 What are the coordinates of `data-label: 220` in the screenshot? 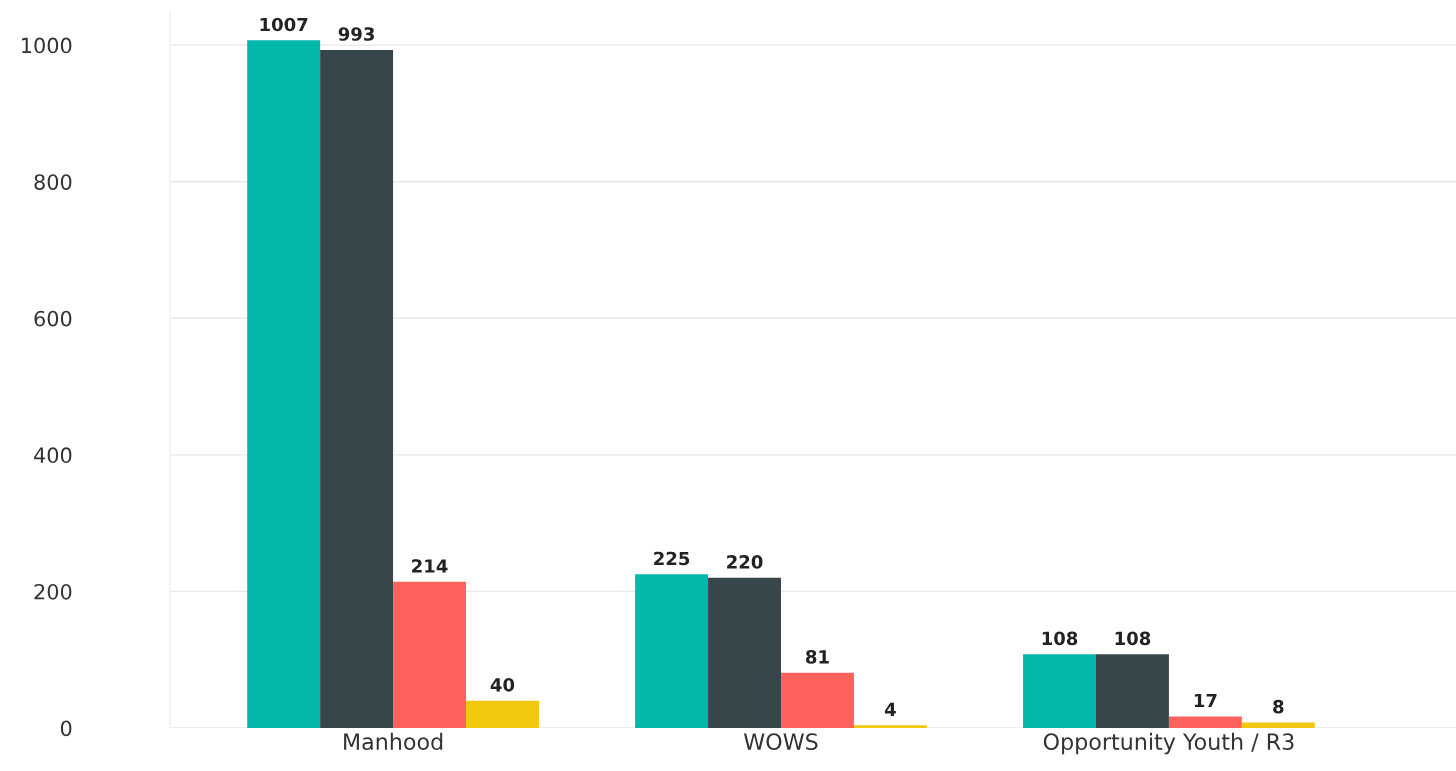 It's located at (745, 562).